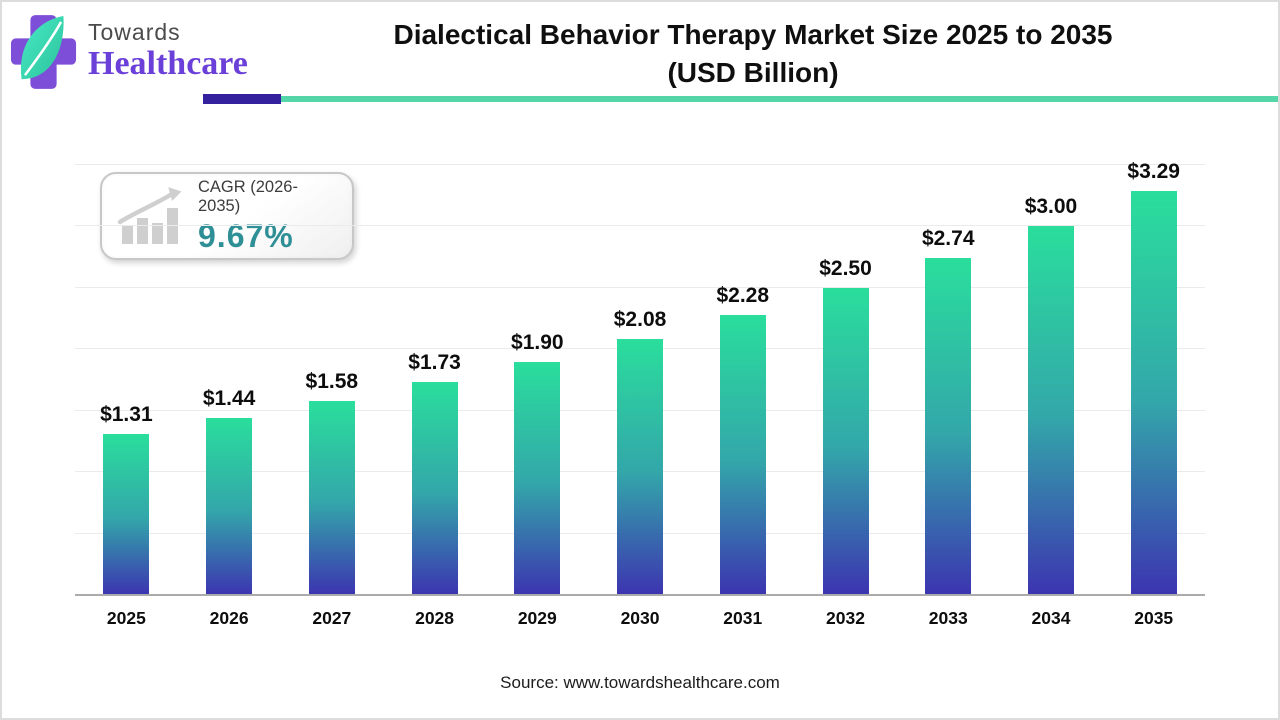  I want to click on x-axis-label: 2031, so click(743, 618).